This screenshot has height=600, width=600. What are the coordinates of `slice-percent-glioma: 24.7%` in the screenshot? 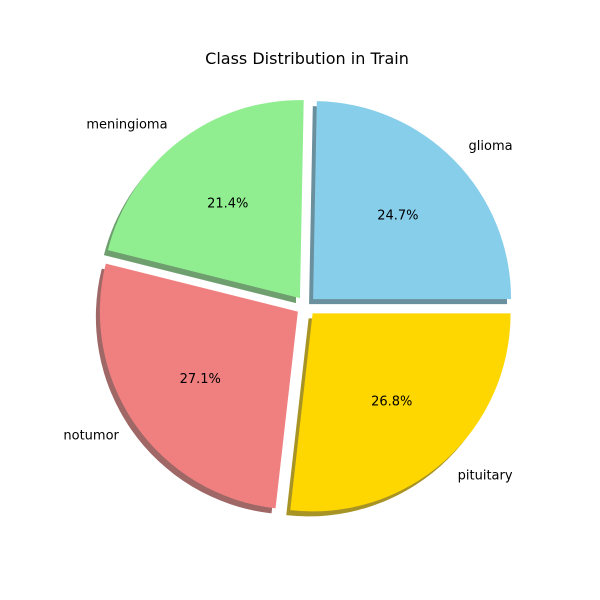 It's located at (397, 215).